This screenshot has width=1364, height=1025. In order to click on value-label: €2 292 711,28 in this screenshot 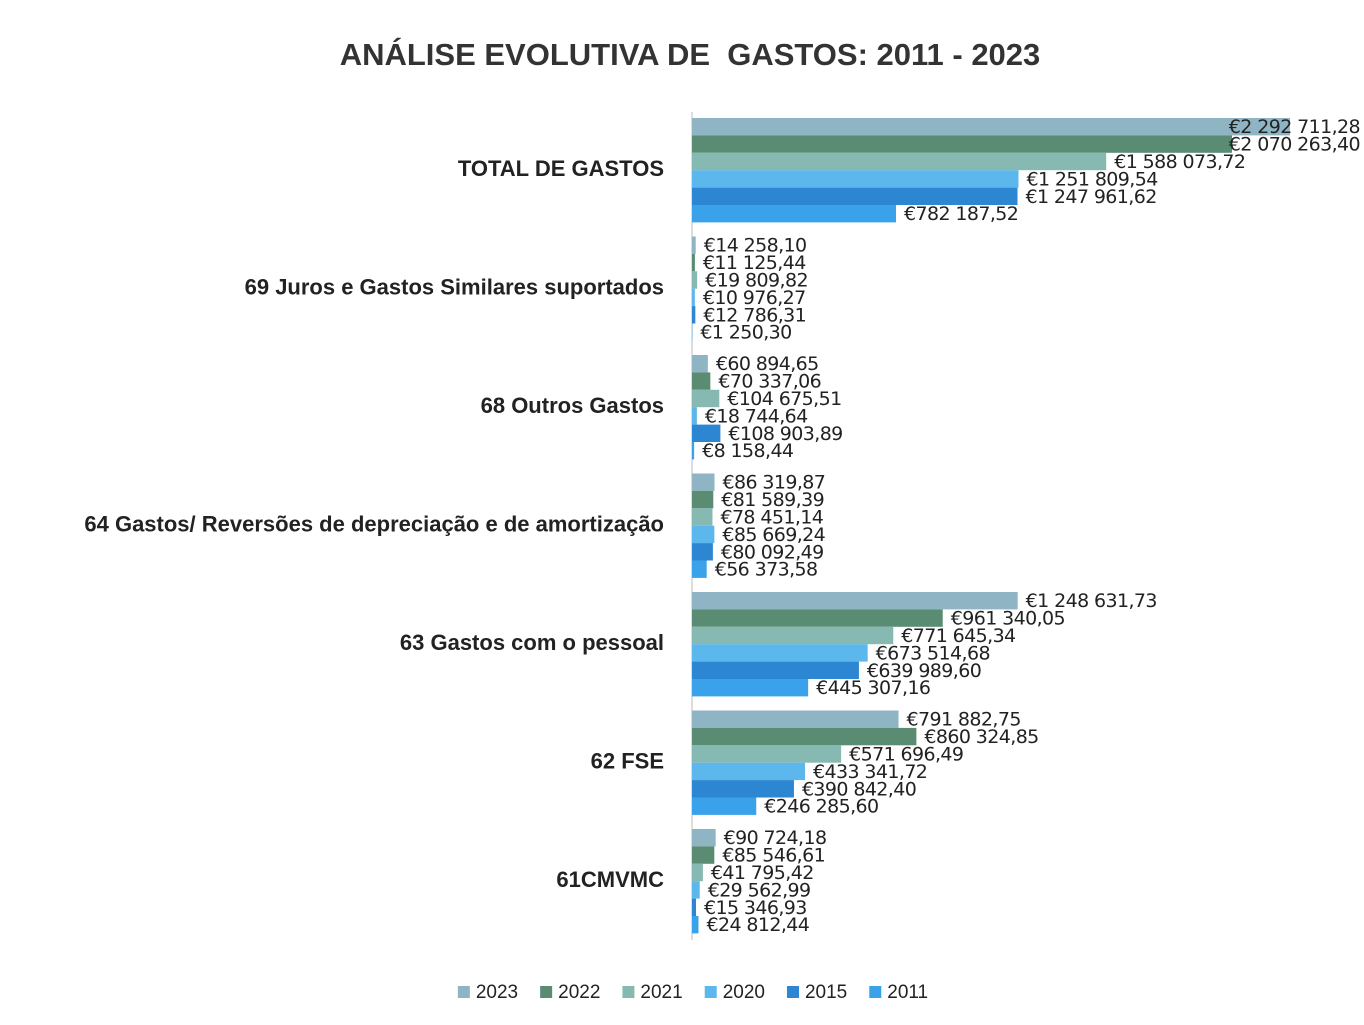, I will do `click(1294, 127)`.